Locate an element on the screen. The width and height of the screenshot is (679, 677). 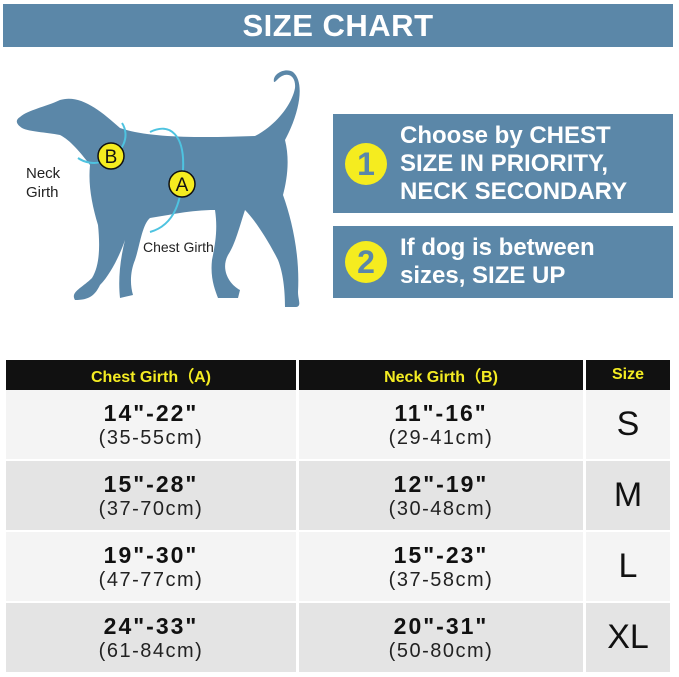
chest-inches: 19"-30" is located at coordinates (151, 554).